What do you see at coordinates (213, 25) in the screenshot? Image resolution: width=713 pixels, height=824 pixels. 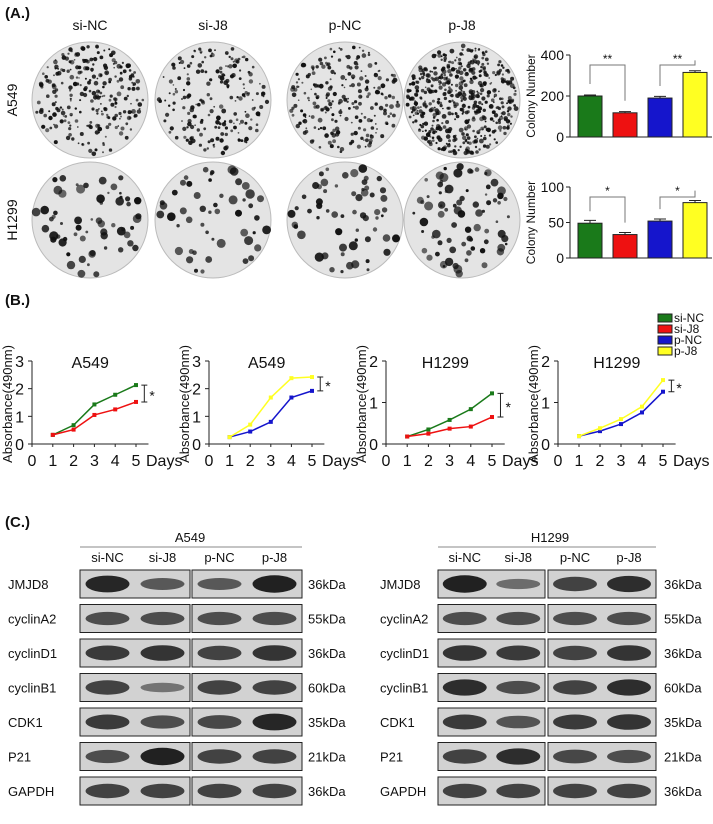 I see `colony-col-label: si-J8` at bounding box center [213, 25].